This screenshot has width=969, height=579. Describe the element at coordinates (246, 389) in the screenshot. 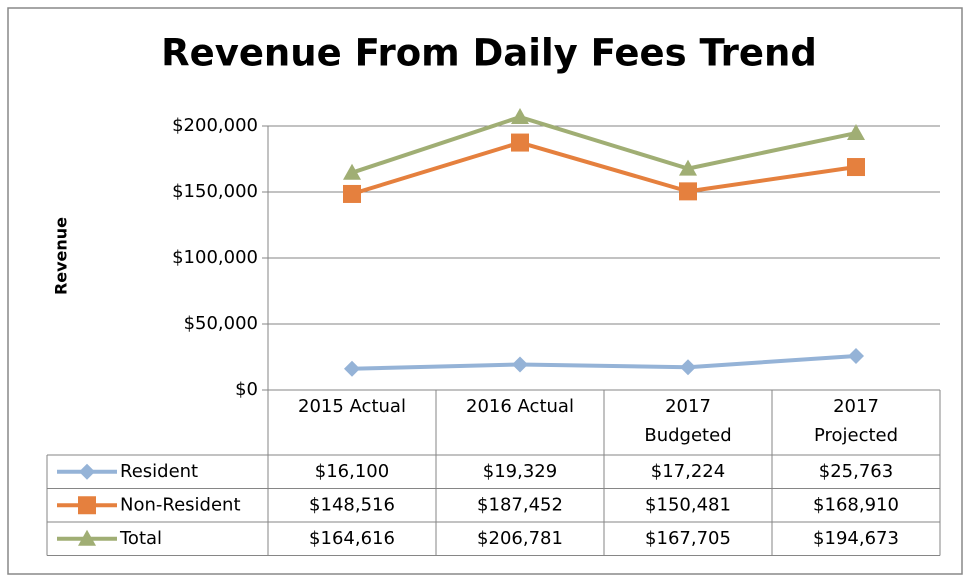

I see `y-tick-label: $0` at that location.